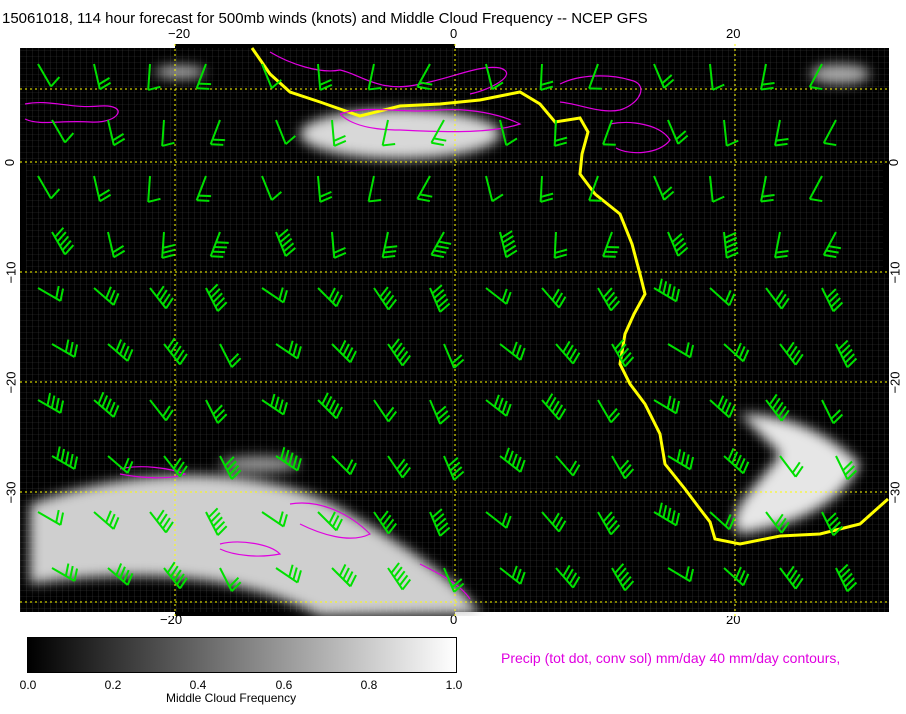 This screenshot has height=714, width=906. What do you see at coordinates (895, 382) in the screenshot?
I see `right-y-tick-minus20: −20` at bounding box center [895, 382].